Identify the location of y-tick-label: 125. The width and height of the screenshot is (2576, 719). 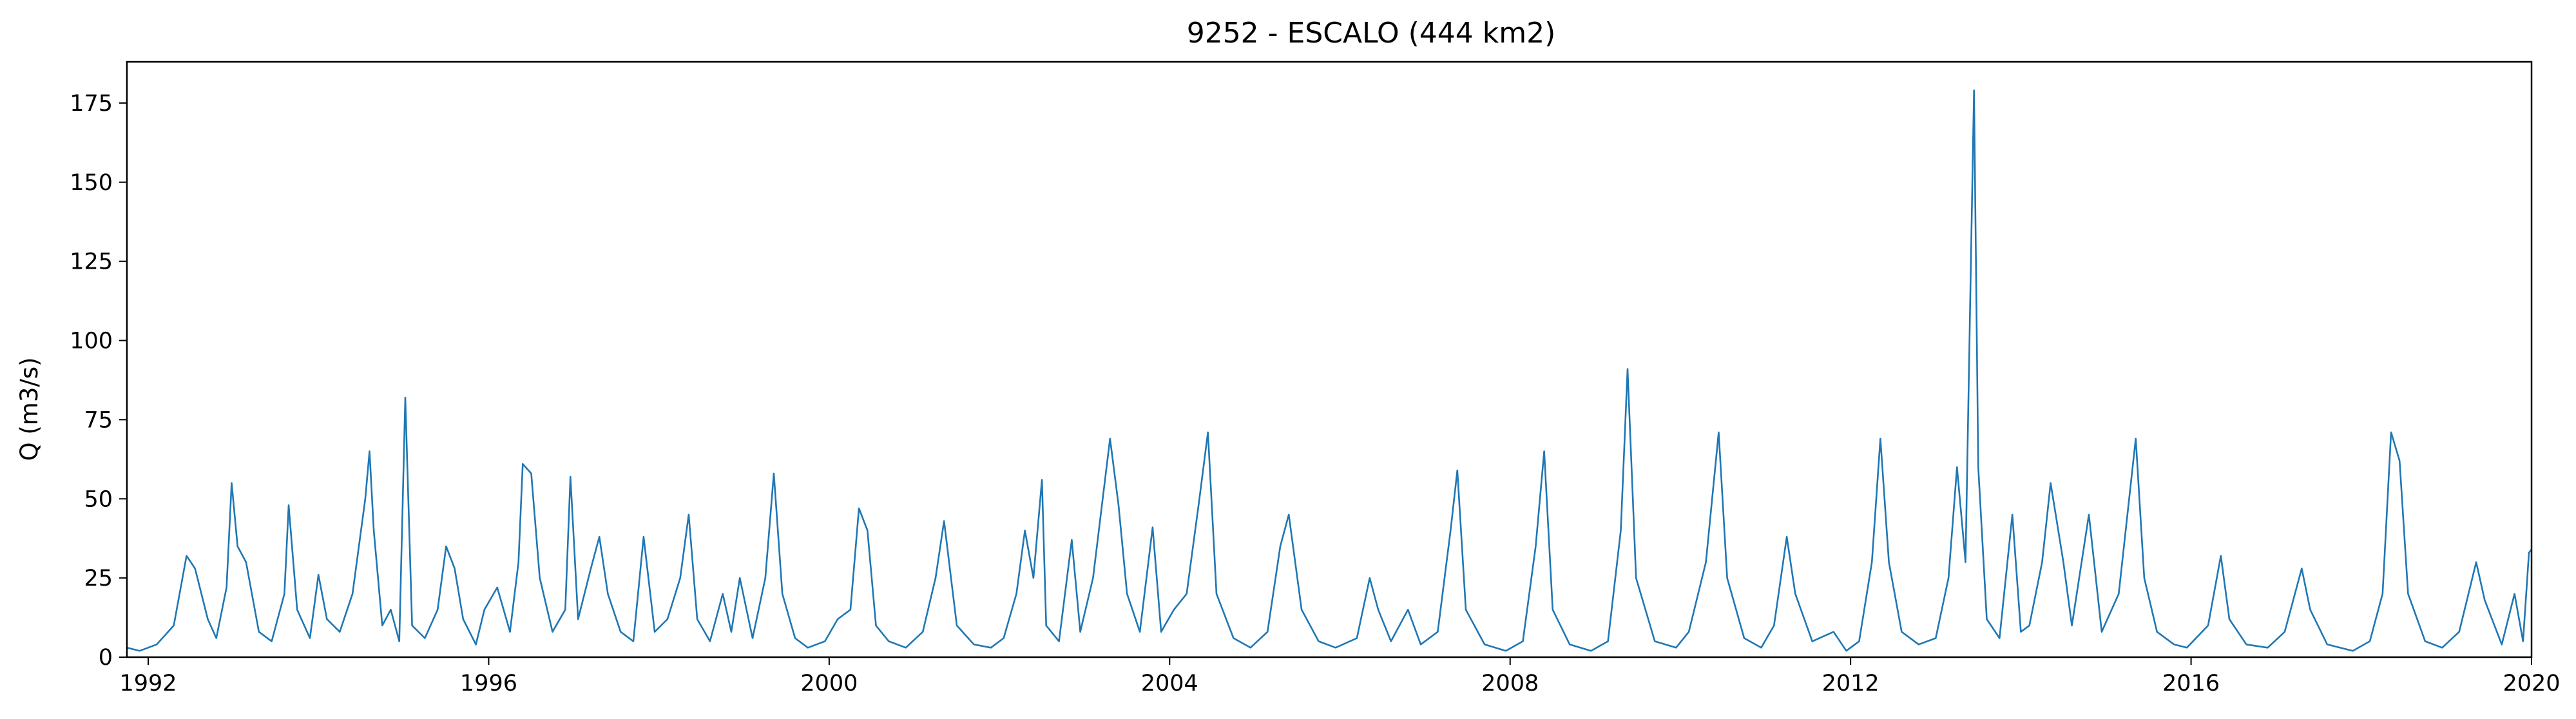
(92, 262).